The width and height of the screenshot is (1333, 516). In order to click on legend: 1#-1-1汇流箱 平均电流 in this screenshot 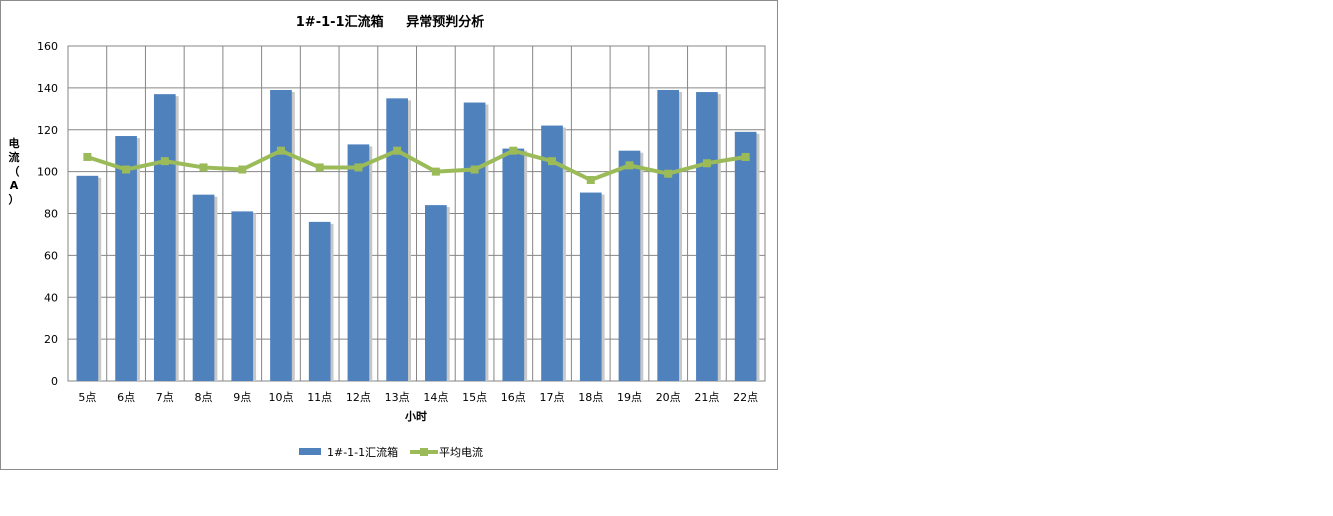, I will do `click(391, 452)`.